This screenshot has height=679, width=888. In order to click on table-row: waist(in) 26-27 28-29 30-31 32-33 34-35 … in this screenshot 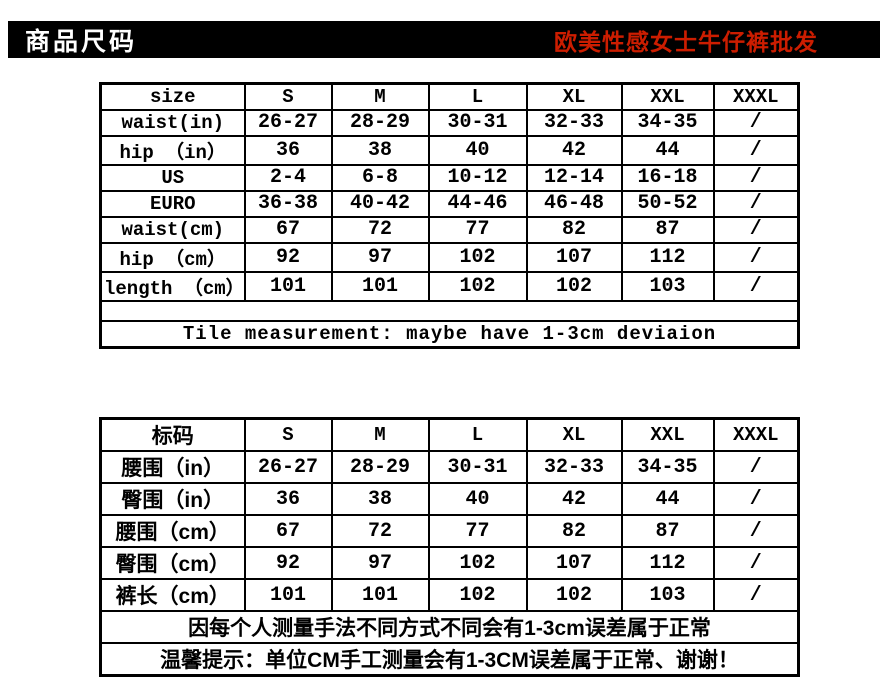, I will do `click(449, 122)`.